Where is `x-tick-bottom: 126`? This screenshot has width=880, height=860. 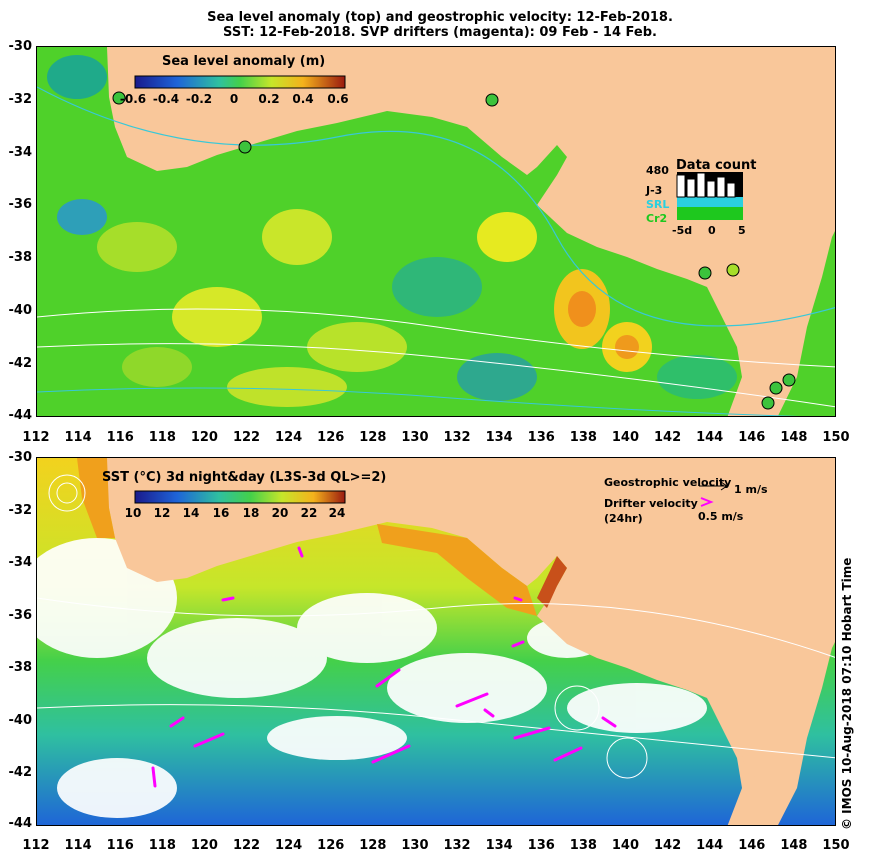
x-tick-bottom: 126 is located at coordinates (331, 845).